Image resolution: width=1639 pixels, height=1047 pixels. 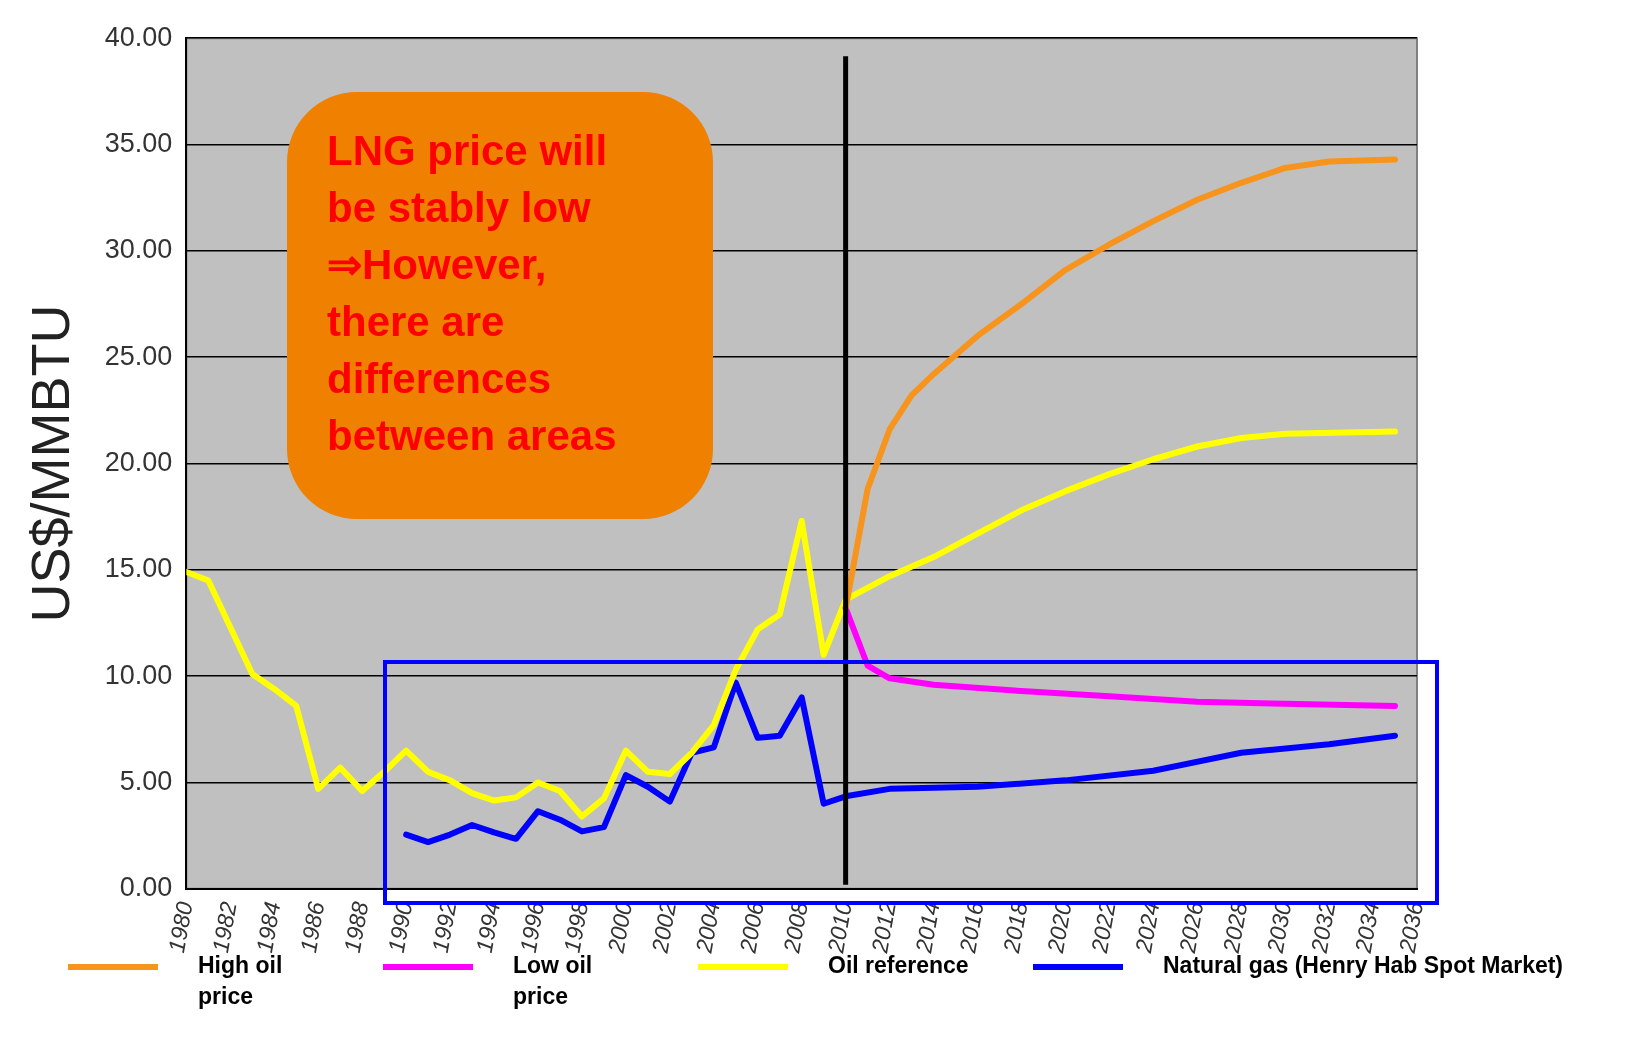 What do you see at coordinates (472, 293) in the screenshot?
I see `annotation: LNG price will be stably low ⇒However, there are differences between areas` at bounding box center [472, 293].